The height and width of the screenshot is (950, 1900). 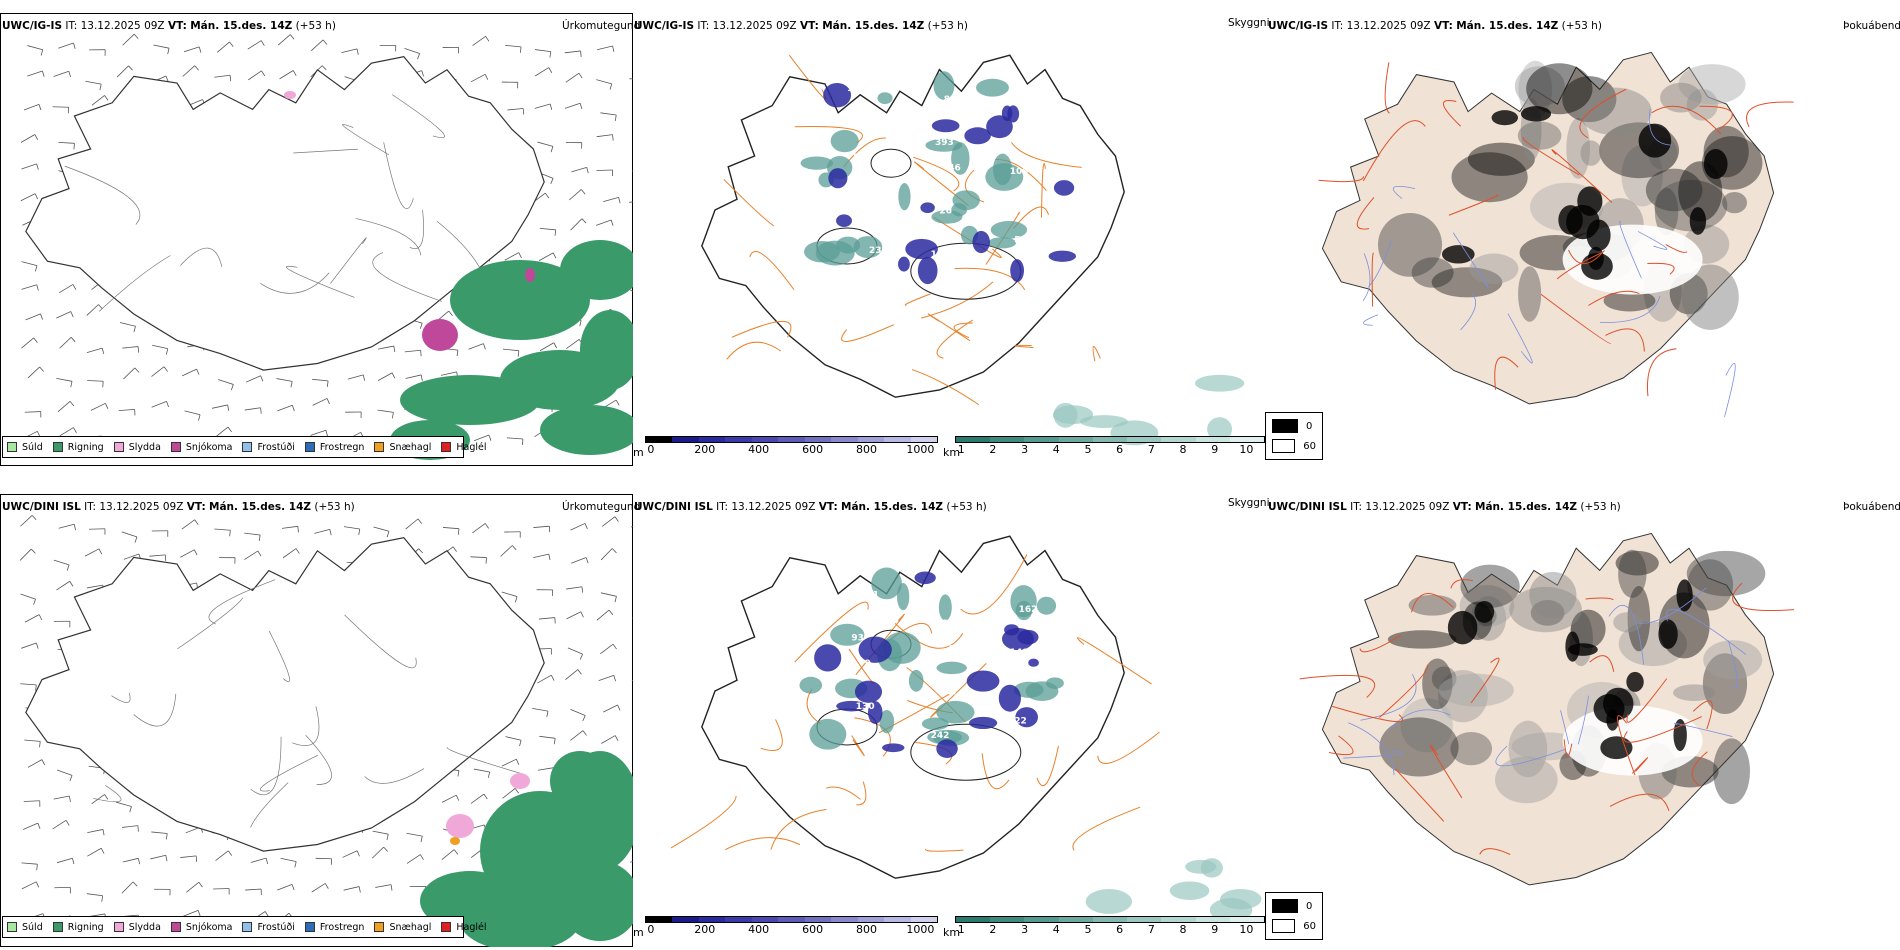 I want to click on colorbar-tick-label: 10, so click(x=1246, y=929).